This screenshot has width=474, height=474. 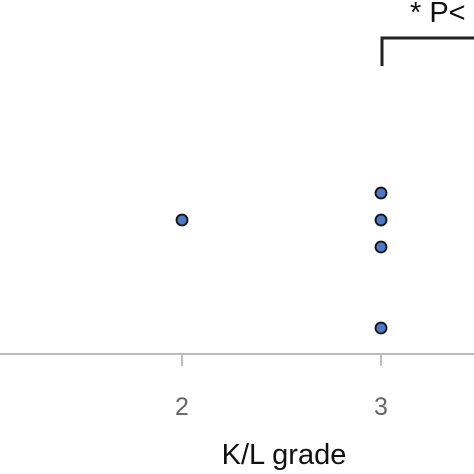 What do you see at coordinates (438, 14) in the screenshot?
I see `significance-annotation: * P<` at bounding box center [438, 14].